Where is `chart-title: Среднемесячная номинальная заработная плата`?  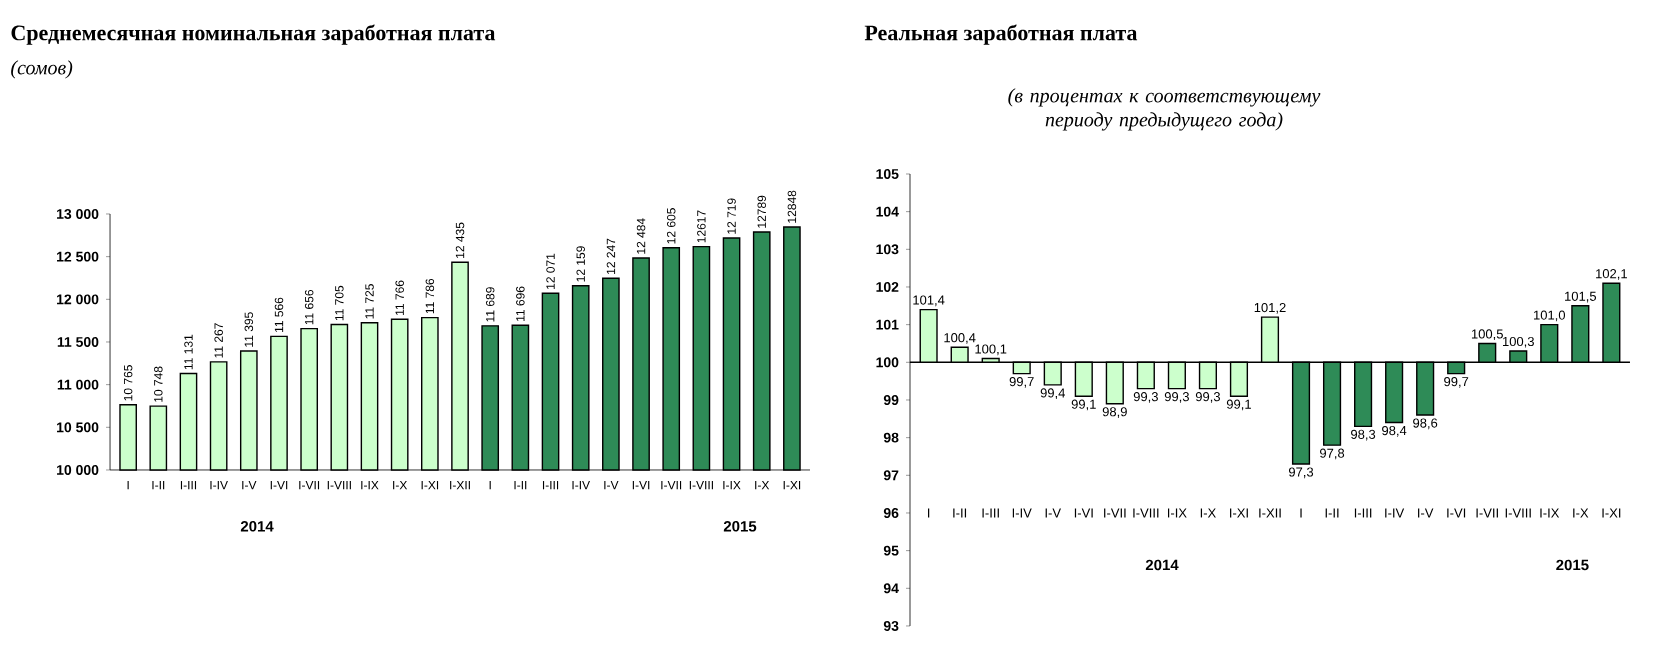 chart-title: Среднемесячная номинальная заработная плата is located at coordinates (253, 34).